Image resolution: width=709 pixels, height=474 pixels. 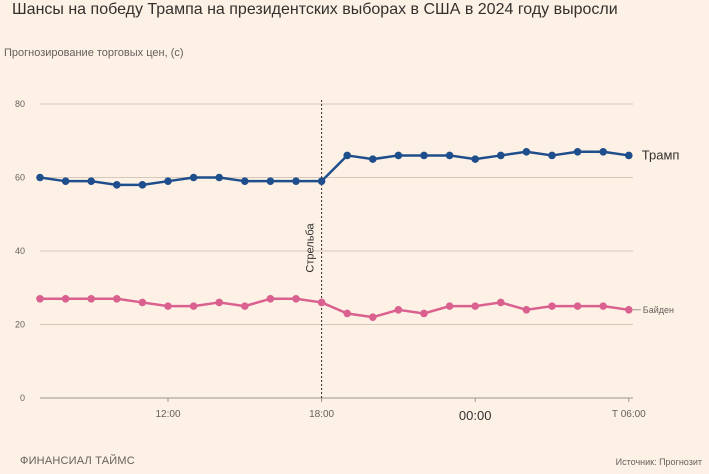 What do you see at coordinates (20, 325) in the screenshot?
I see `y-tick-label: 20` at bounding box center [20, 325].